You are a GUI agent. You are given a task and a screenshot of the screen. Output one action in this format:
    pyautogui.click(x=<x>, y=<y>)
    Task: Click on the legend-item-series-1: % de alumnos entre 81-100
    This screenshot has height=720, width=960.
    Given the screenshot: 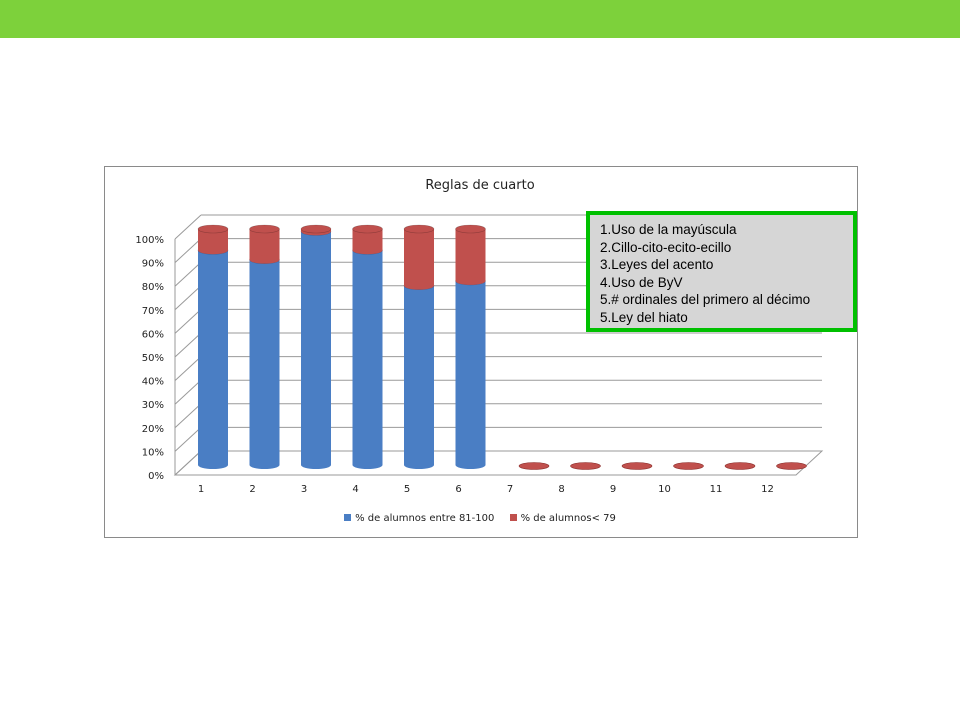 What is the action you would take?
    pyautogui.click(x=419, y=518)
    